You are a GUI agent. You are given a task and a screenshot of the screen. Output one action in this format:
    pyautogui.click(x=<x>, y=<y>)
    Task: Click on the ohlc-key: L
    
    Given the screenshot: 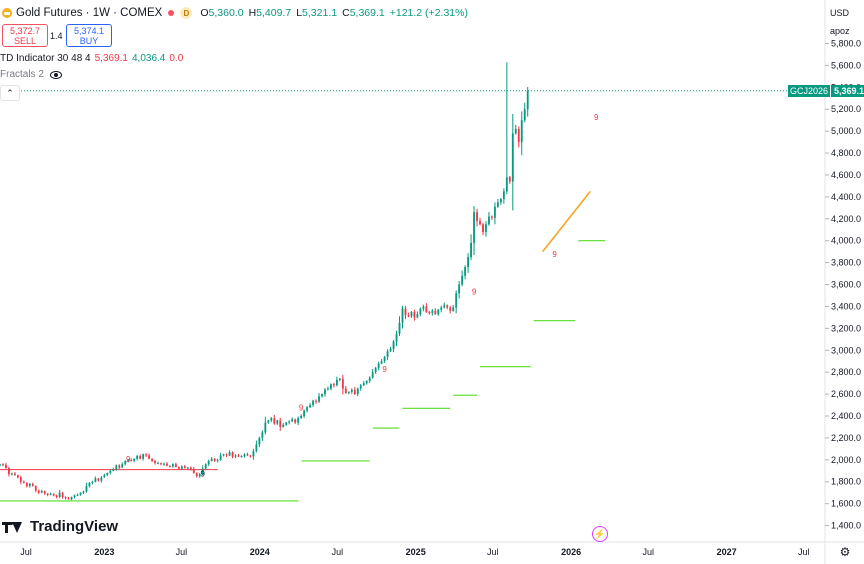 What is the action you would take?
    pyautogui.click(x=299, y=13)
    